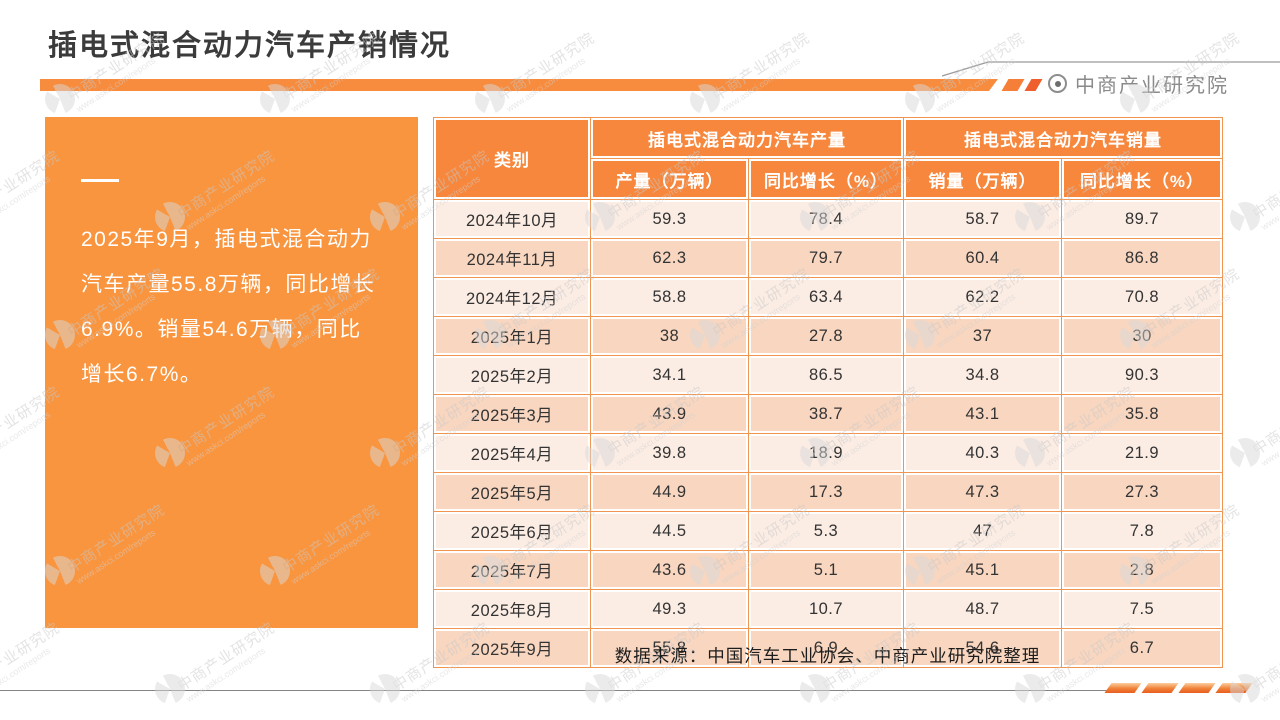  I want to click on table-cell: 2.8, so click(1142, 570).